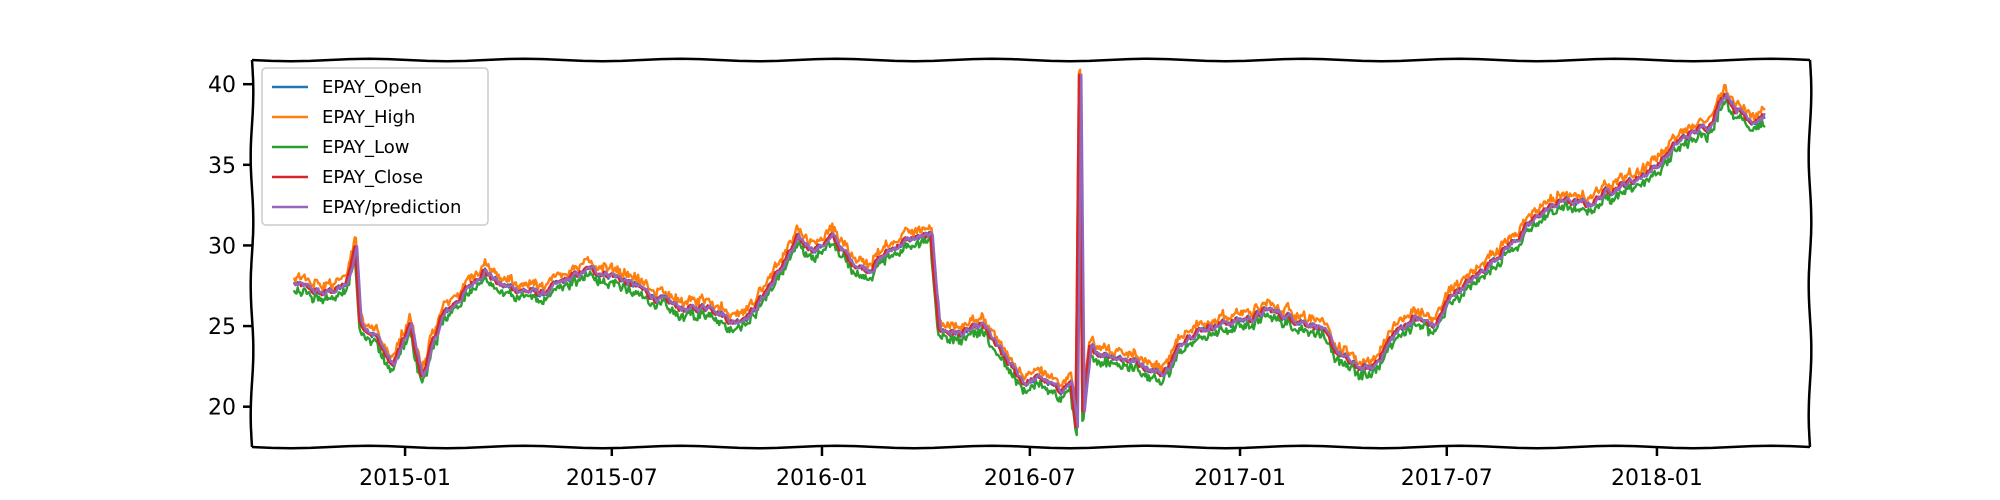  Describe the element at coordinates (222, 166) in the screenshot. I see `y-tick-label: 35` at that location.